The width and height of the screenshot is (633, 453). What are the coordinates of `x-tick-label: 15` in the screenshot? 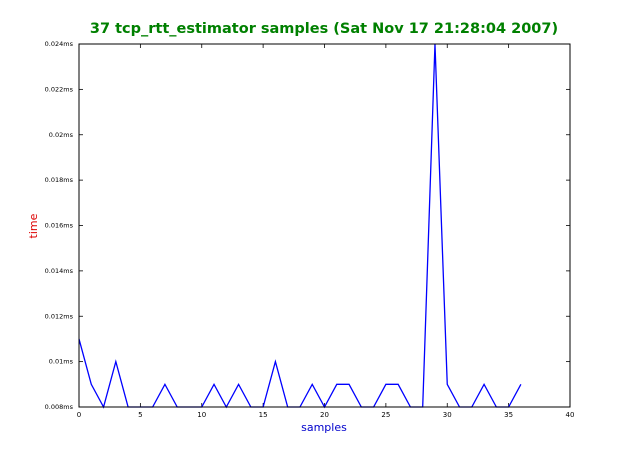 It's located at (263, 415).